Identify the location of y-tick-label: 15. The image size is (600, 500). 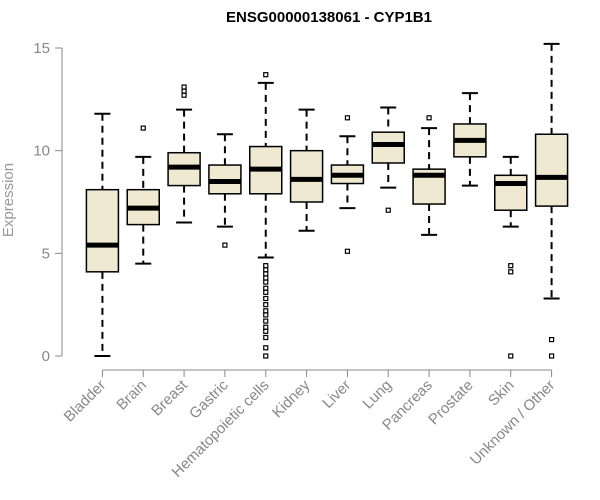
(41, 48).